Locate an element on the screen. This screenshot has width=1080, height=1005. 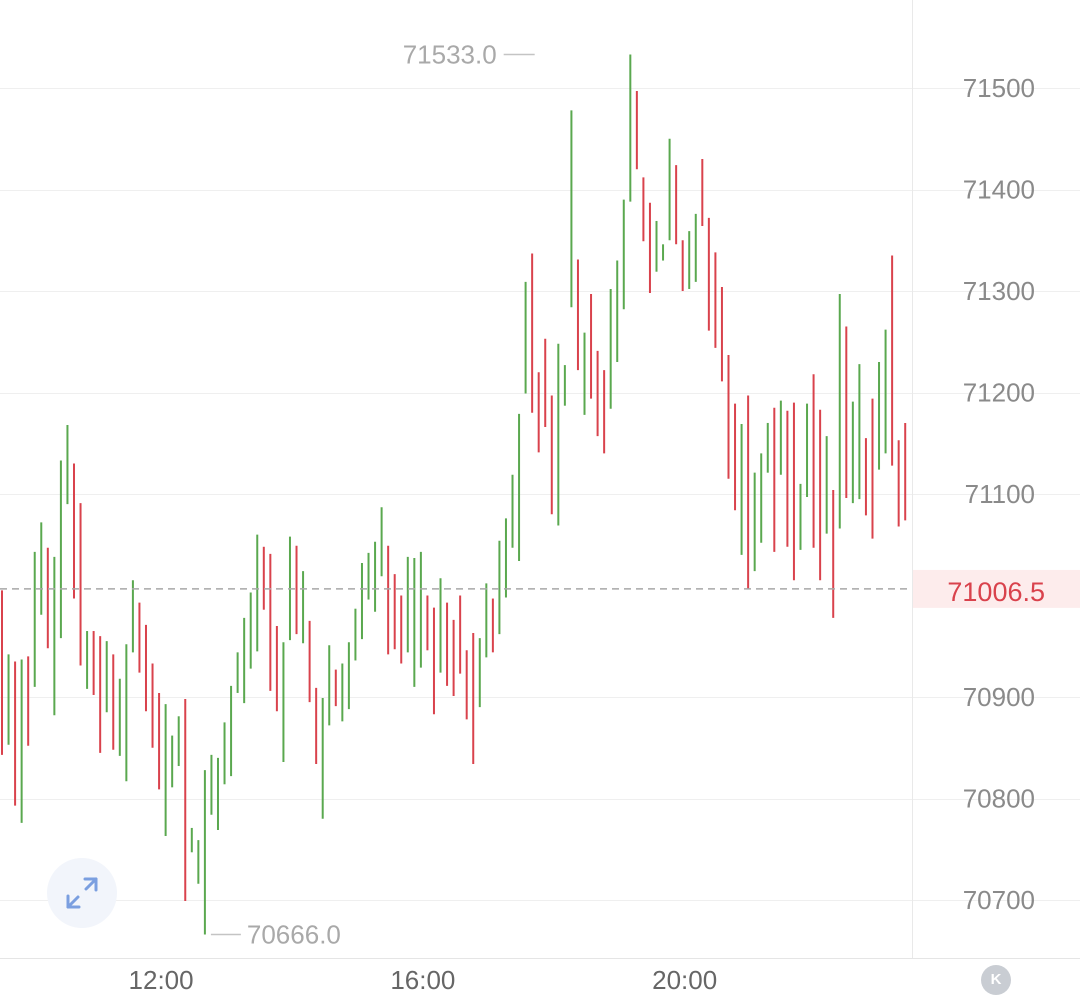
y-tick-label: 70900 is located at coordinates (999, 697).